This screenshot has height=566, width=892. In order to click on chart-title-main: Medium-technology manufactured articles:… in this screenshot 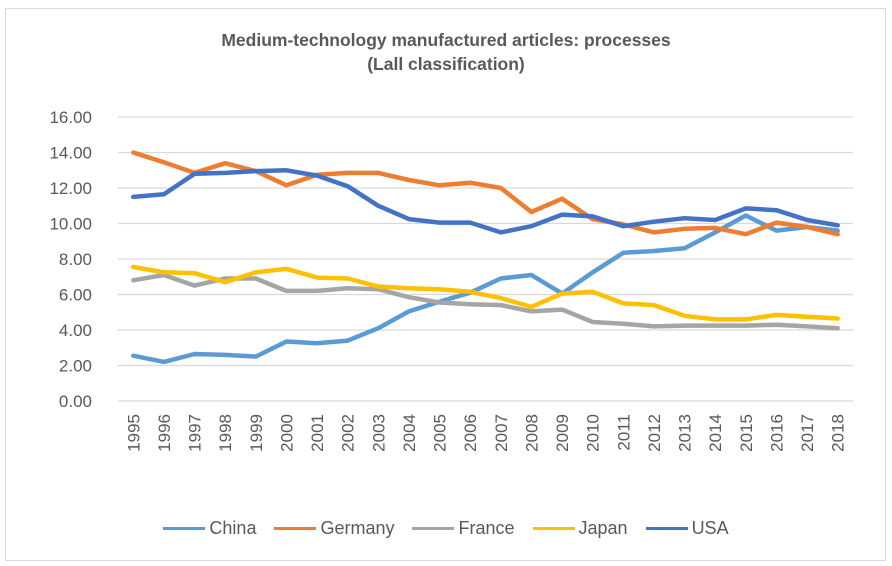, I will do `click(446, 40)`.